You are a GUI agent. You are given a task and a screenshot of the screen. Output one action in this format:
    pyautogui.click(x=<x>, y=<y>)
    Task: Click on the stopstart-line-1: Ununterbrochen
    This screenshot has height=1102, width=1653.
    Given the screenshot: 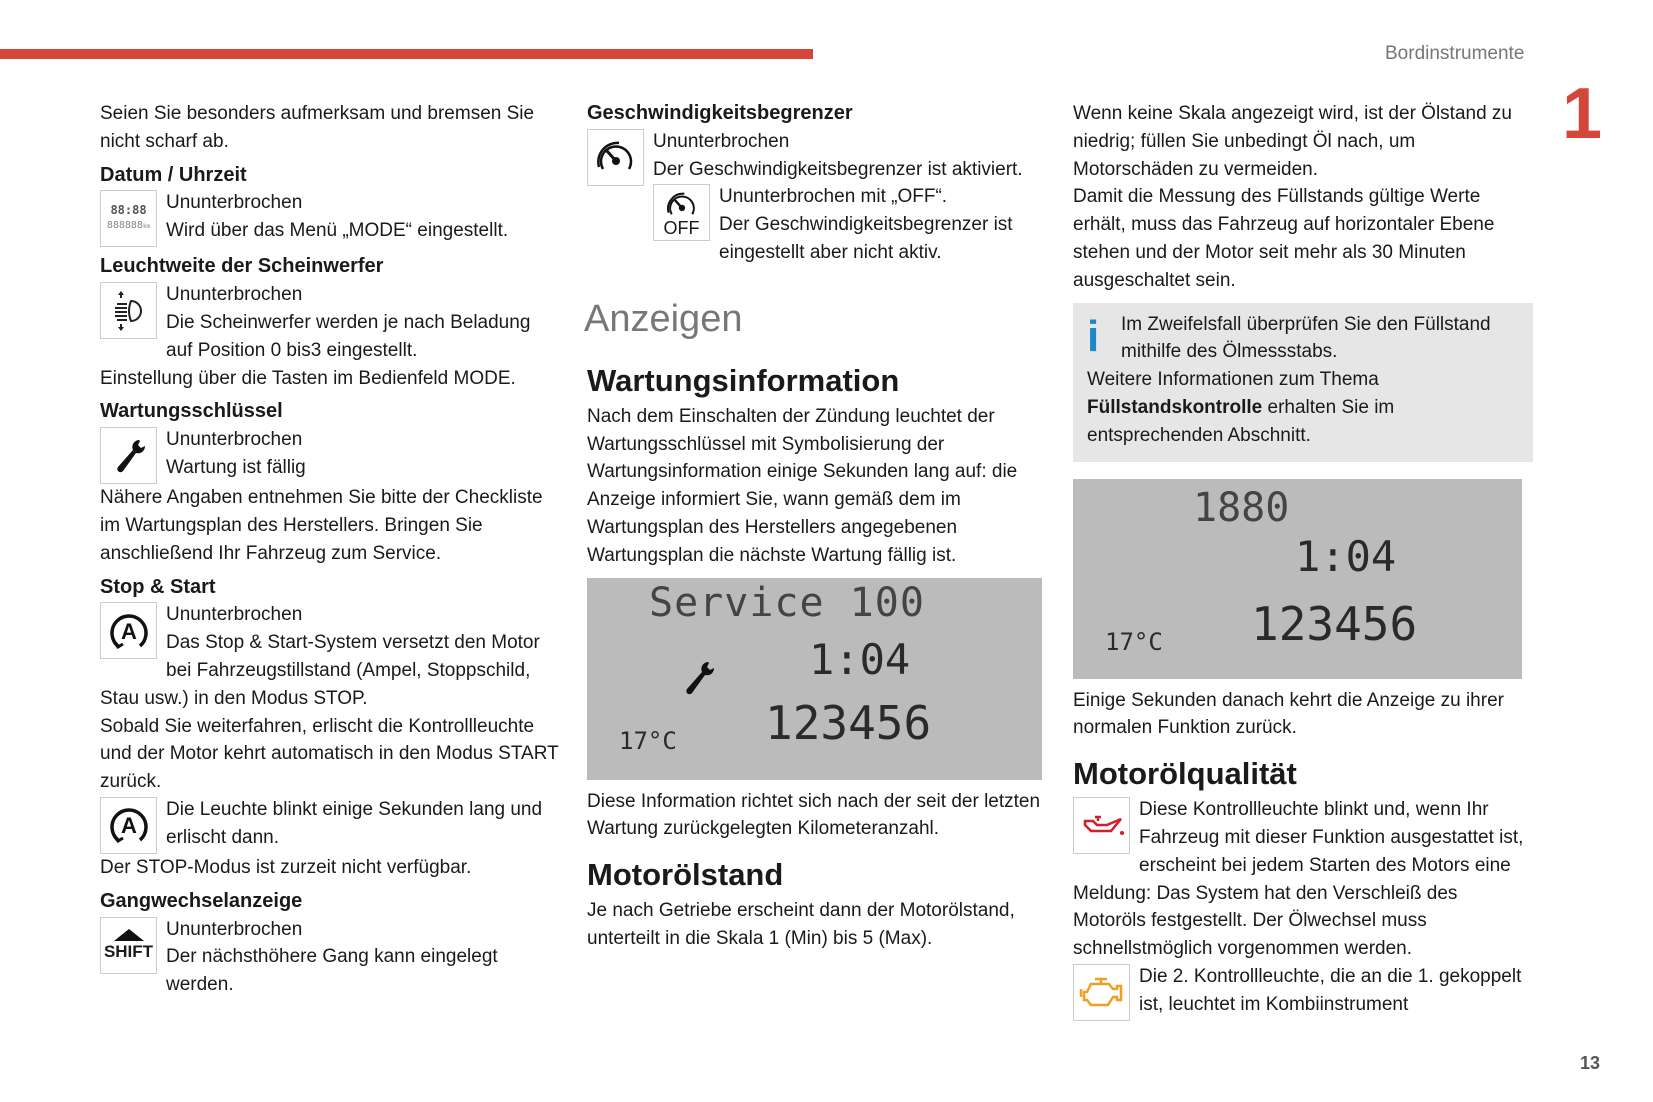 What is the action you would take?
    pyautogui.click(x=234, y=615)
    